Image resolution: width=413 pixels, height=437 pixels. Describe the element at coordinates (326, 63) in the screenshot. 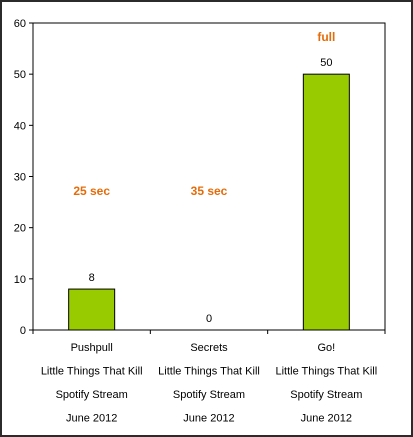

I see `data-label: 50` at that location.